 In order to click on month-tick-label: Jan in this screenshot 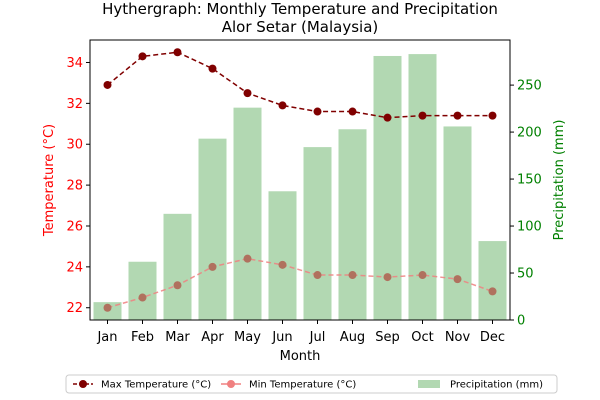, I will do `click(106, 337)`.